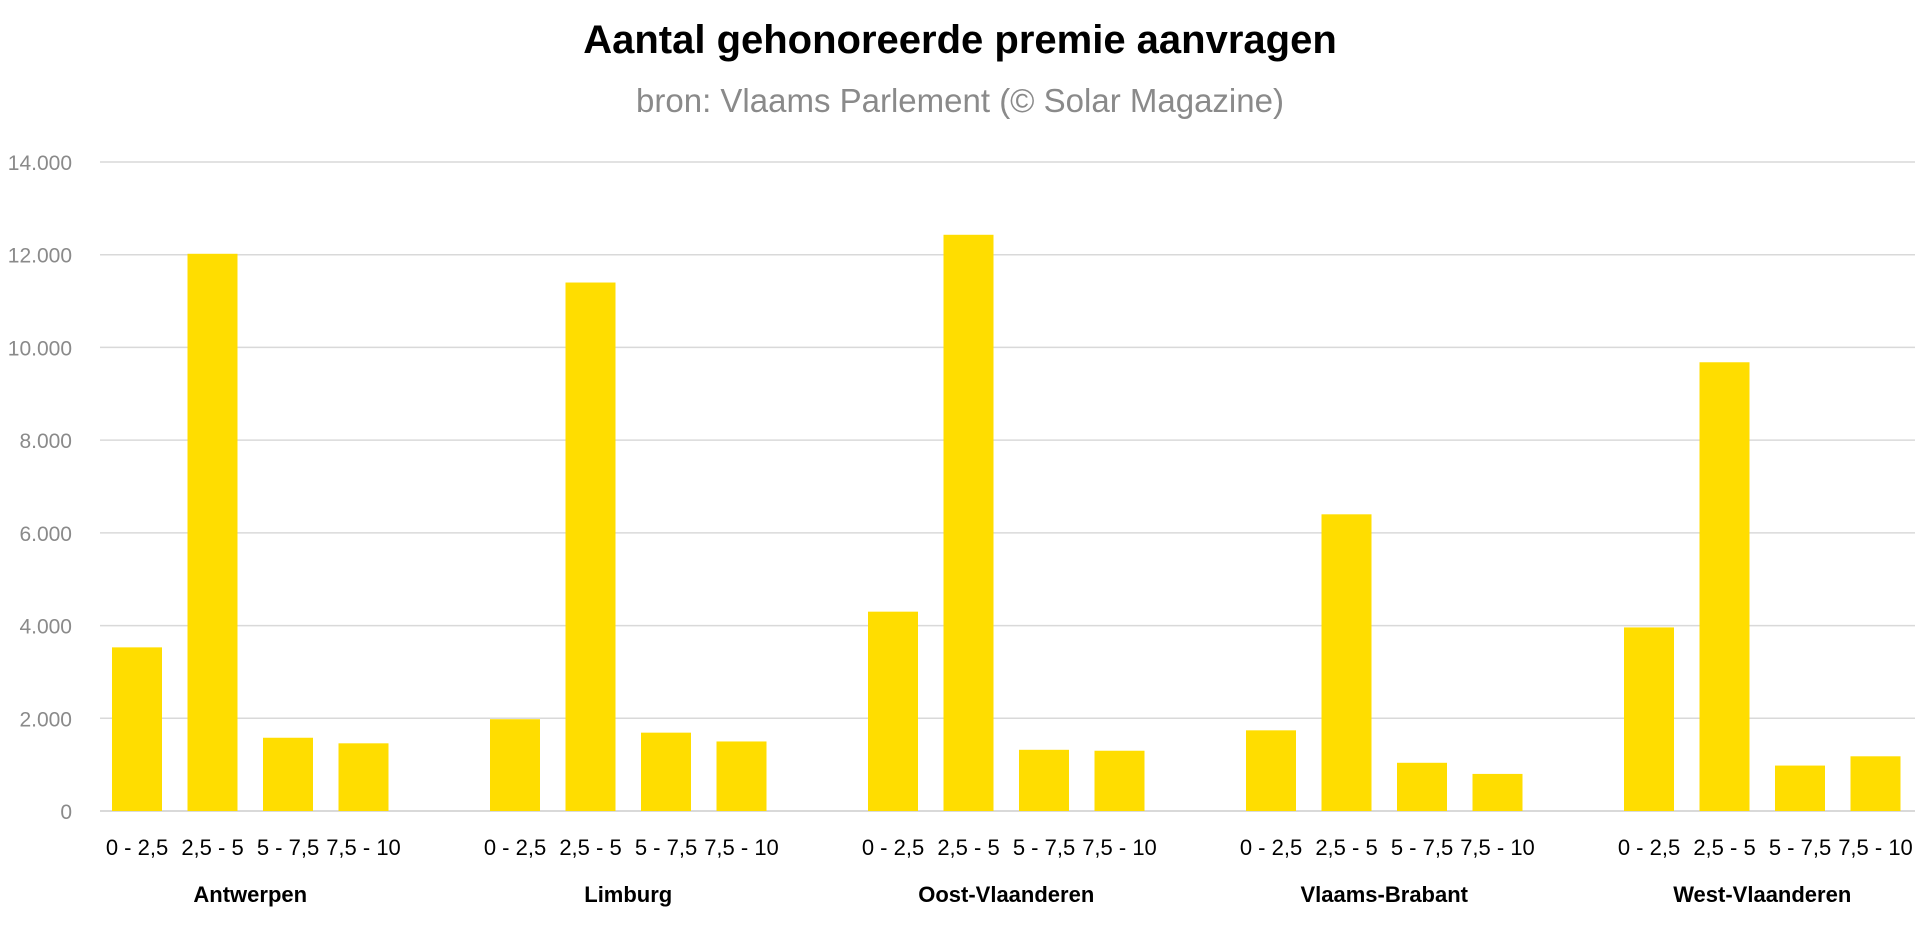 This screenshot has height=927, width=1920. I want to click on group-label: Oost-Vlaanderen, so click(1006, 894).